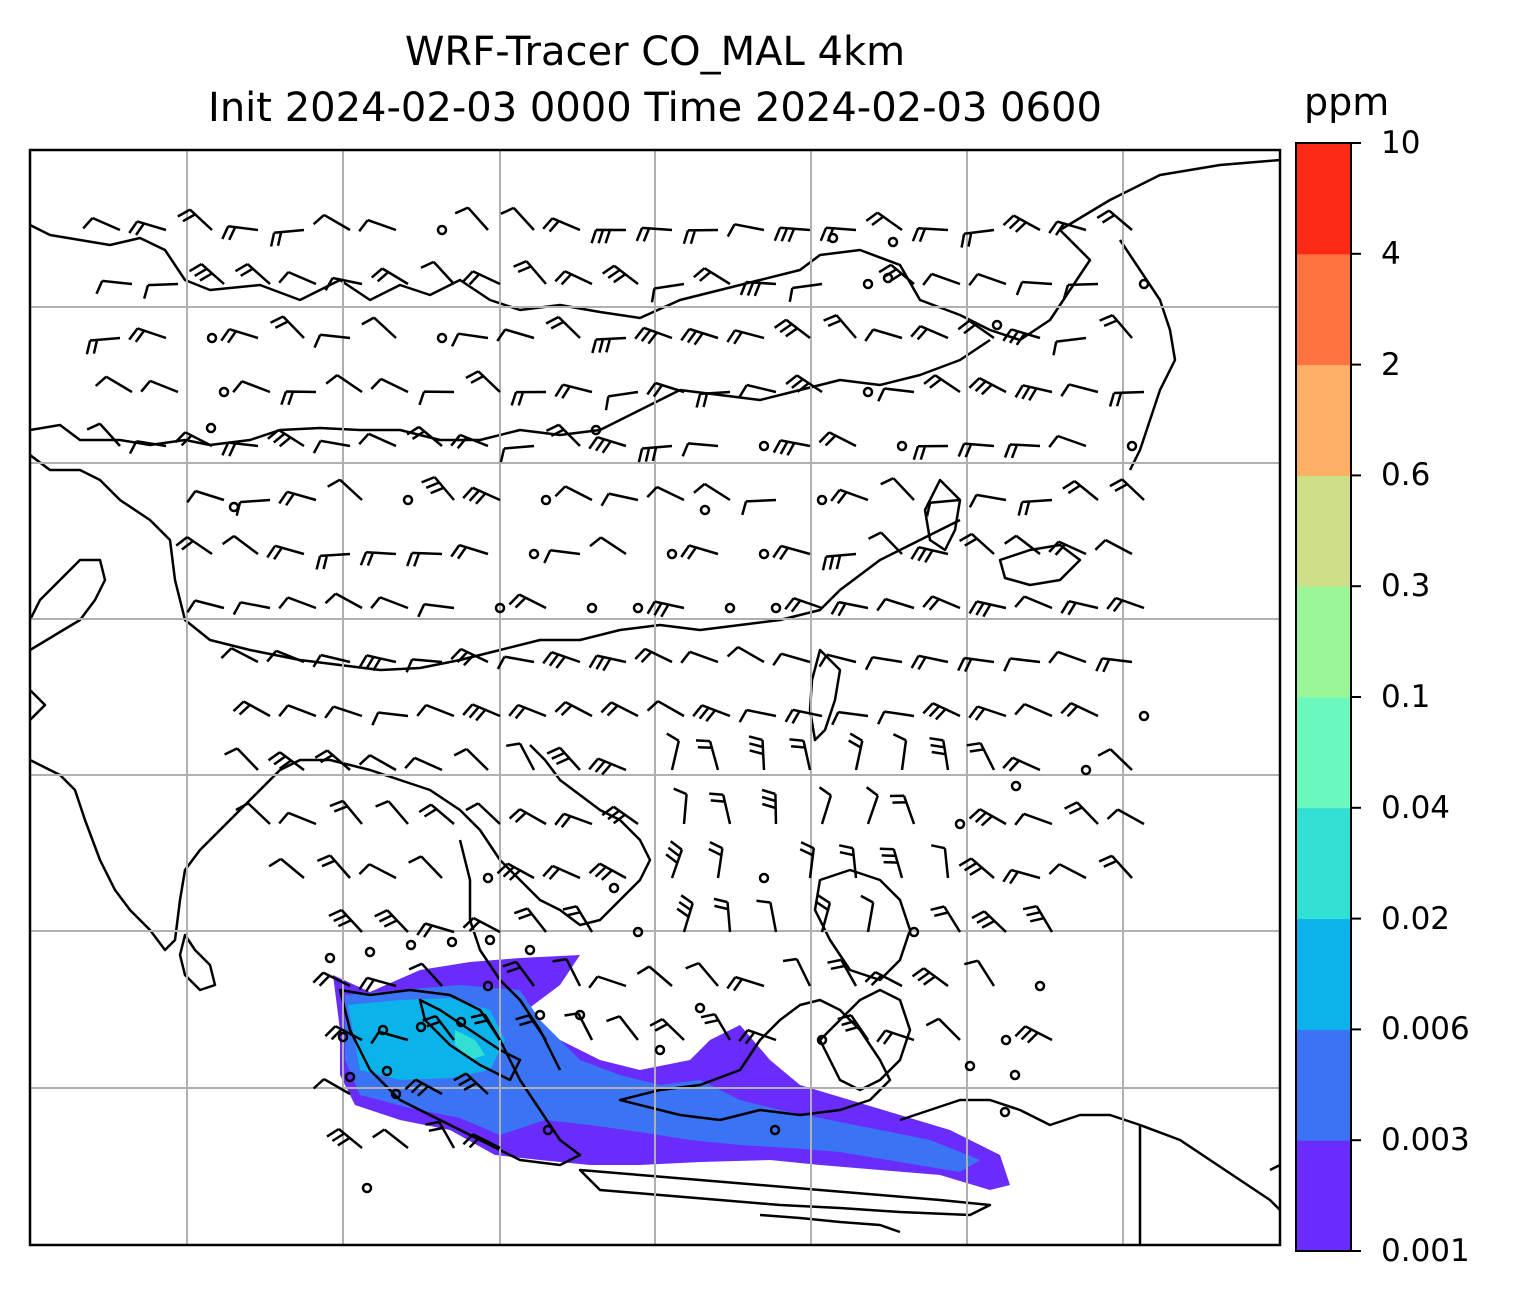  What do you see at coordinates (1425, 1029) in the screenshot?
I see `colorbar-tick-label: 0.006` at bounding box center [1425, 1029].